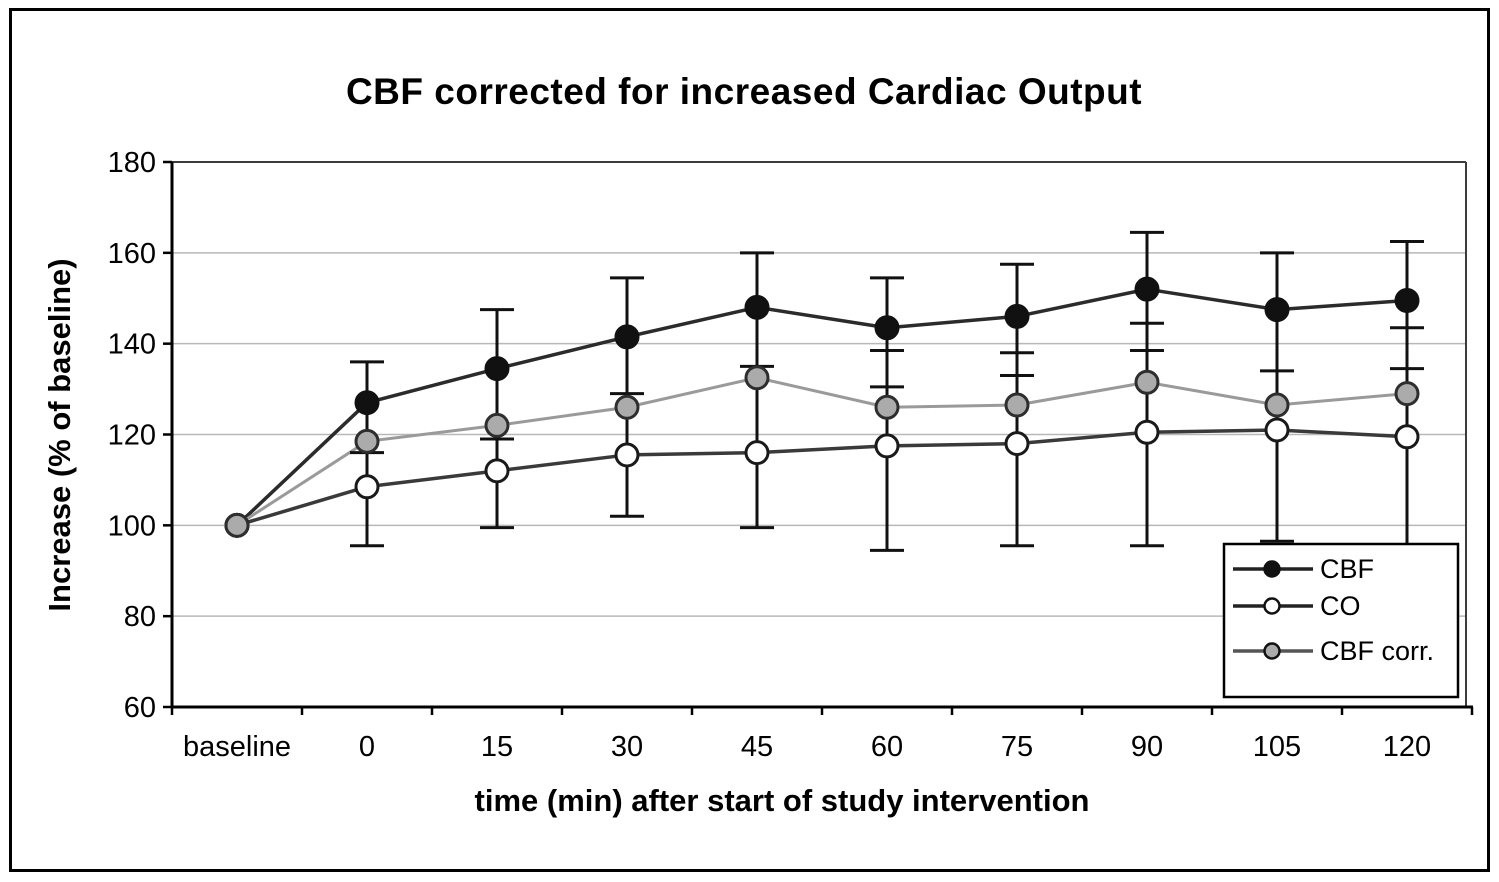 Image resolution: width=1499 pixels, height=882 pixels. I want to click on x-tick-label: baseline, so click(237, 747).